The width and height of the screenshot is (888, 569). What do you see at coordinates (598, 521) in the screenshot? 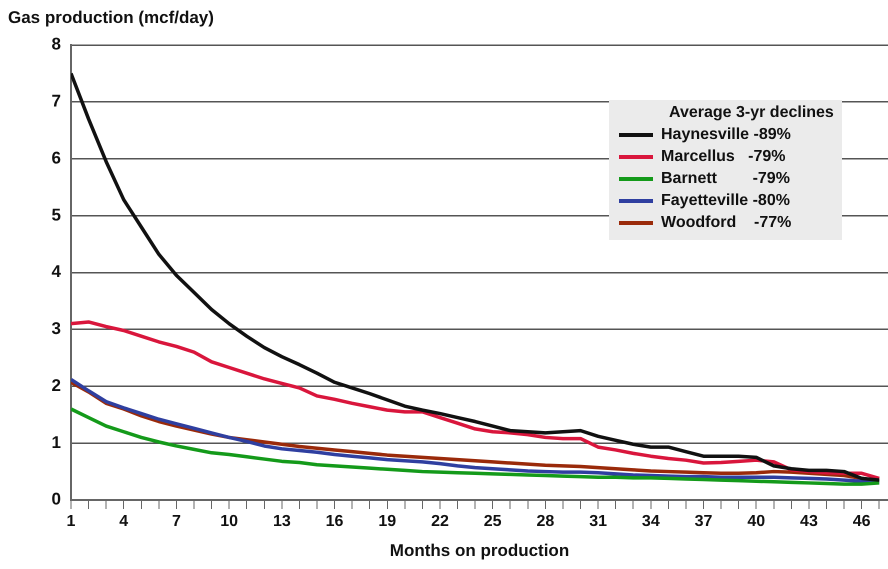
I see `x-tick-label: 31` at bounding box center [598, 521].